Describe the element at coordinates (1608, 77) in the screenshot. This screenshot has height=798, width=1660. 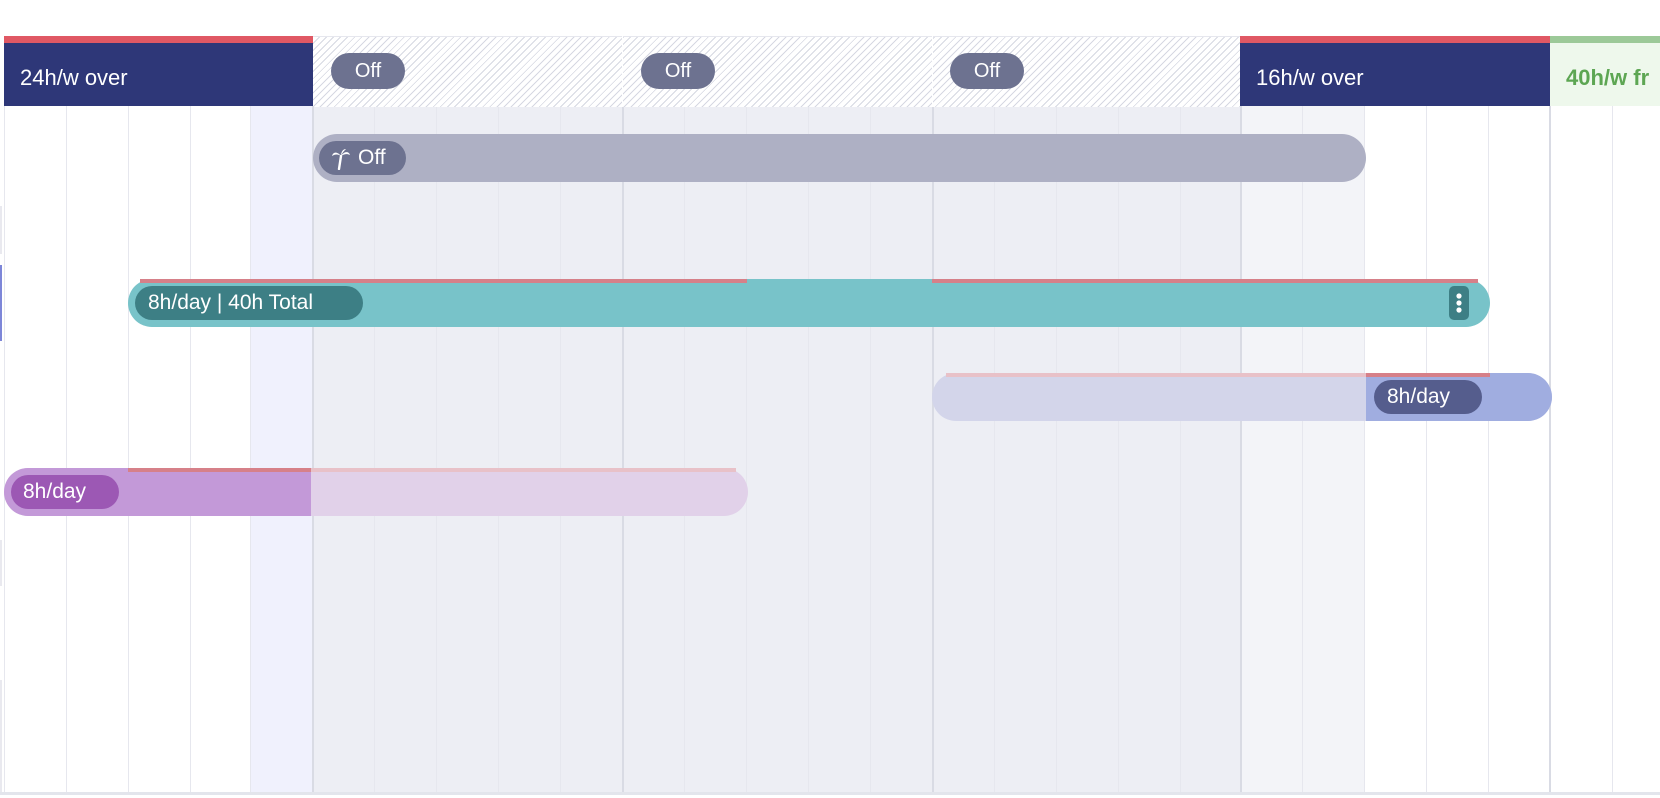
I see `week-capacity-label: 40h/w fr` at that location.